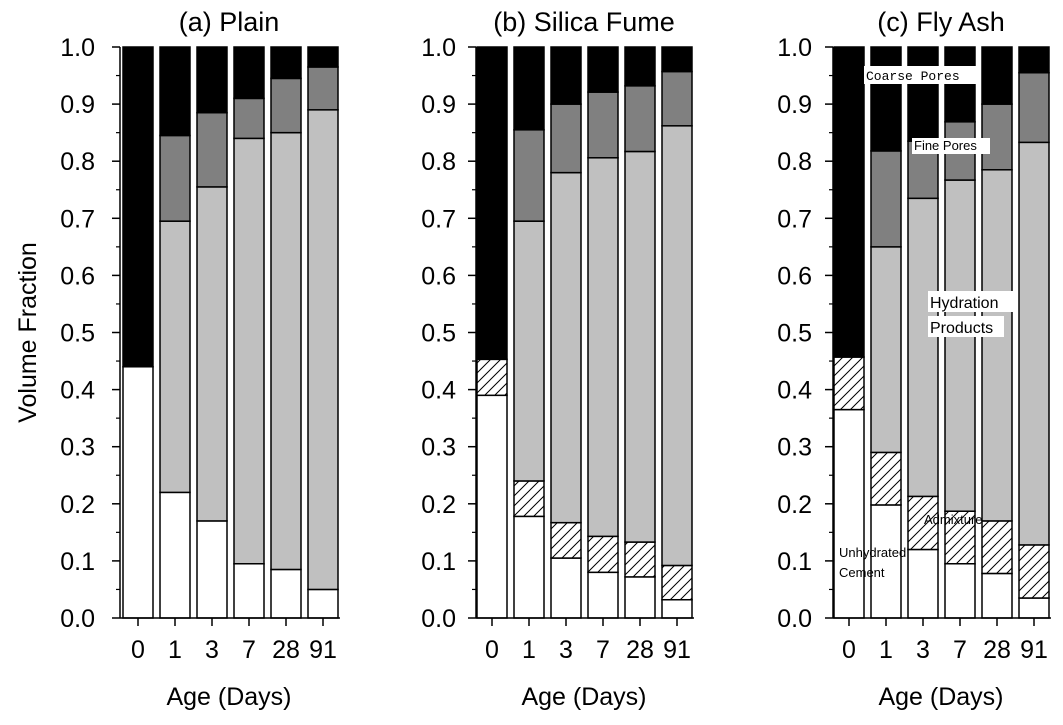 Image resolution: width=1063 pixels, height=725 pixels. What do you see at coordinates (941, 22) in the screenshot?
I see `chart-title: (c) Fly Ash` at bounding box center [941, 22].